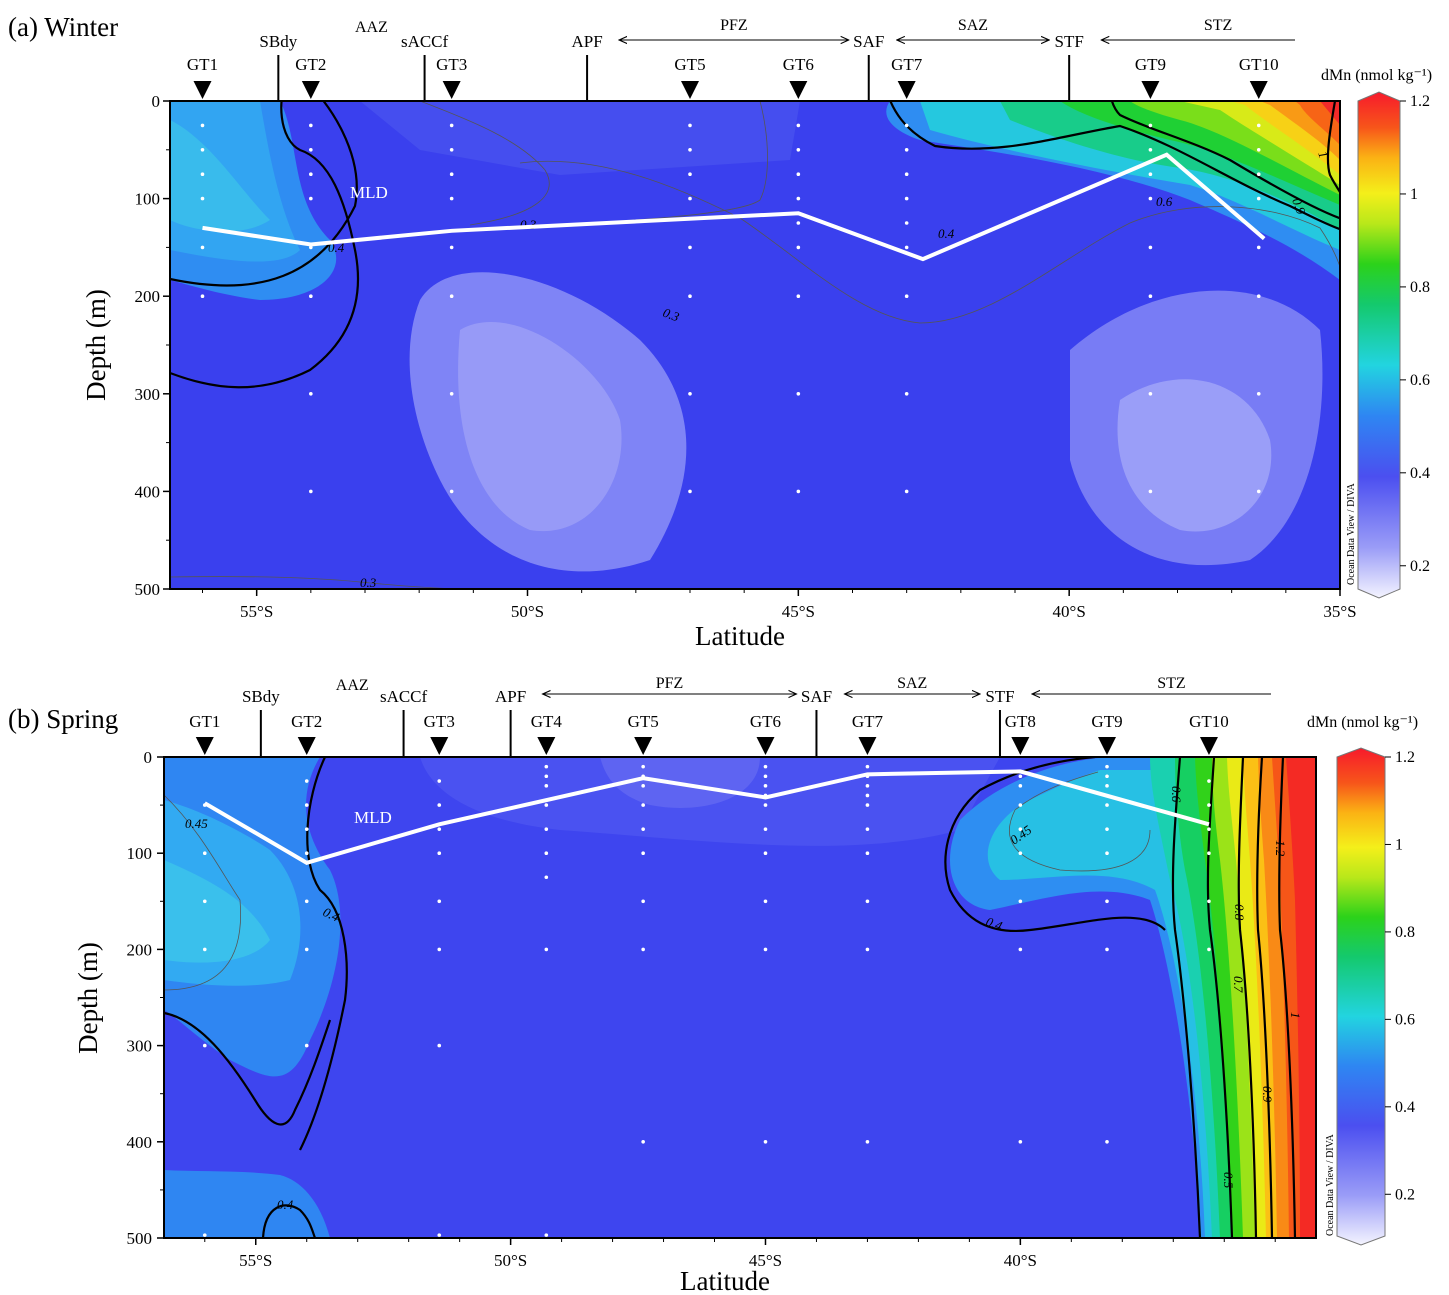 The height and width of the screenshot is (1295, 1449). Describe the element at coordinates (439, 721) in the screenshot. I see `station-label: GT3` at that location.